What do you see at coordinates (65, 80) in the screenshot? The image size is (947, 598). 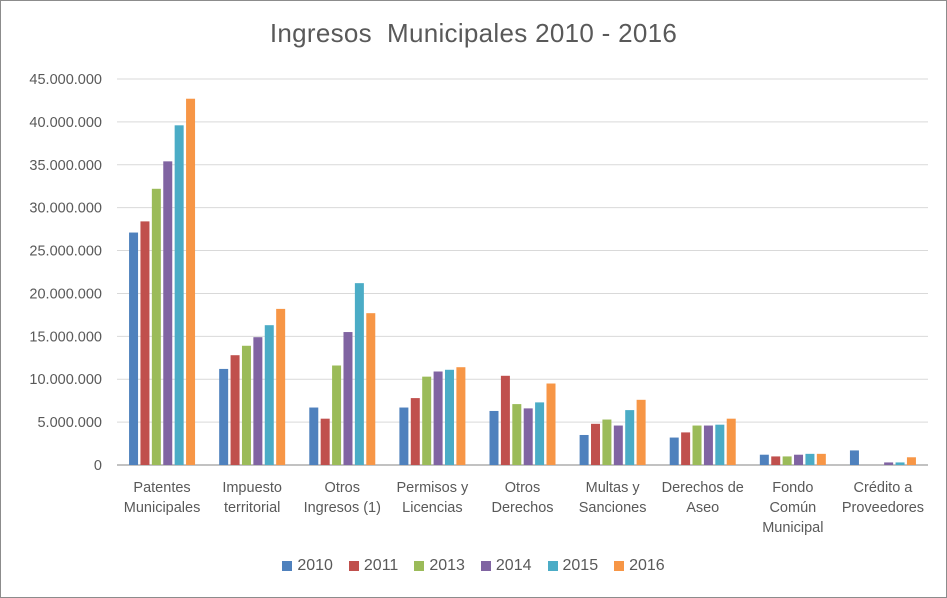 I see `y-tick-label: 45.000.000` at bounding box center [65, 80].